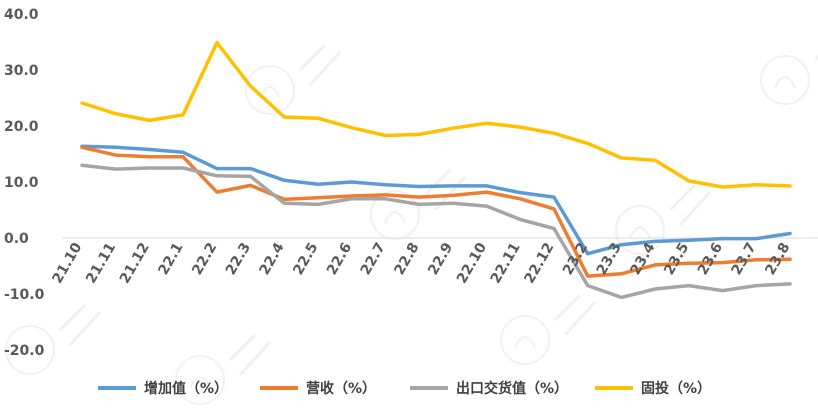 This screenshot has height=413, width=818. I want to click on y-tick-label: 20.0, so click(21, 127).